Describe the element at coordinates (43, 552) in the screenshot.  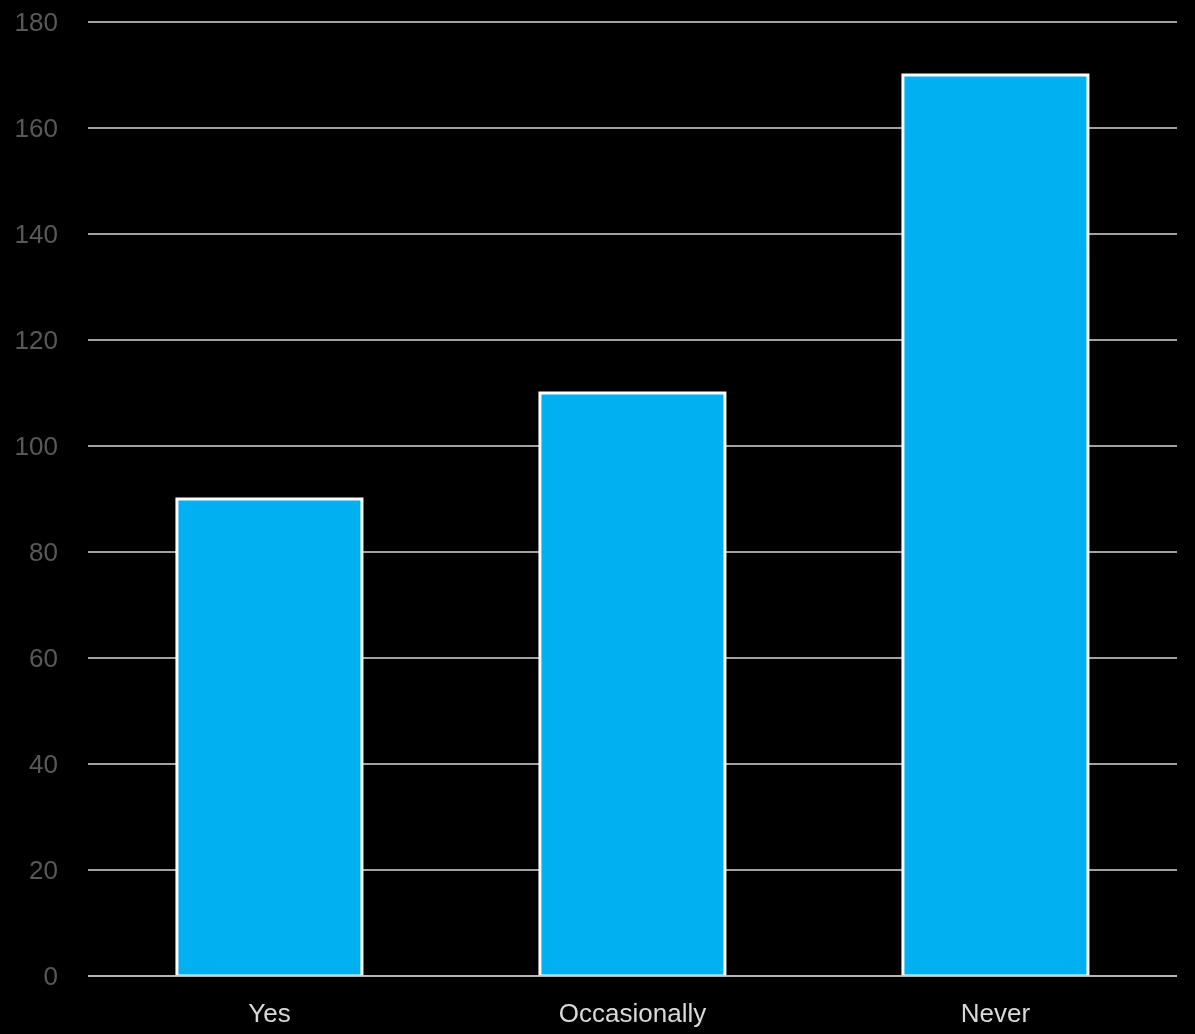
I see `y-tick-label: 80` at that location.